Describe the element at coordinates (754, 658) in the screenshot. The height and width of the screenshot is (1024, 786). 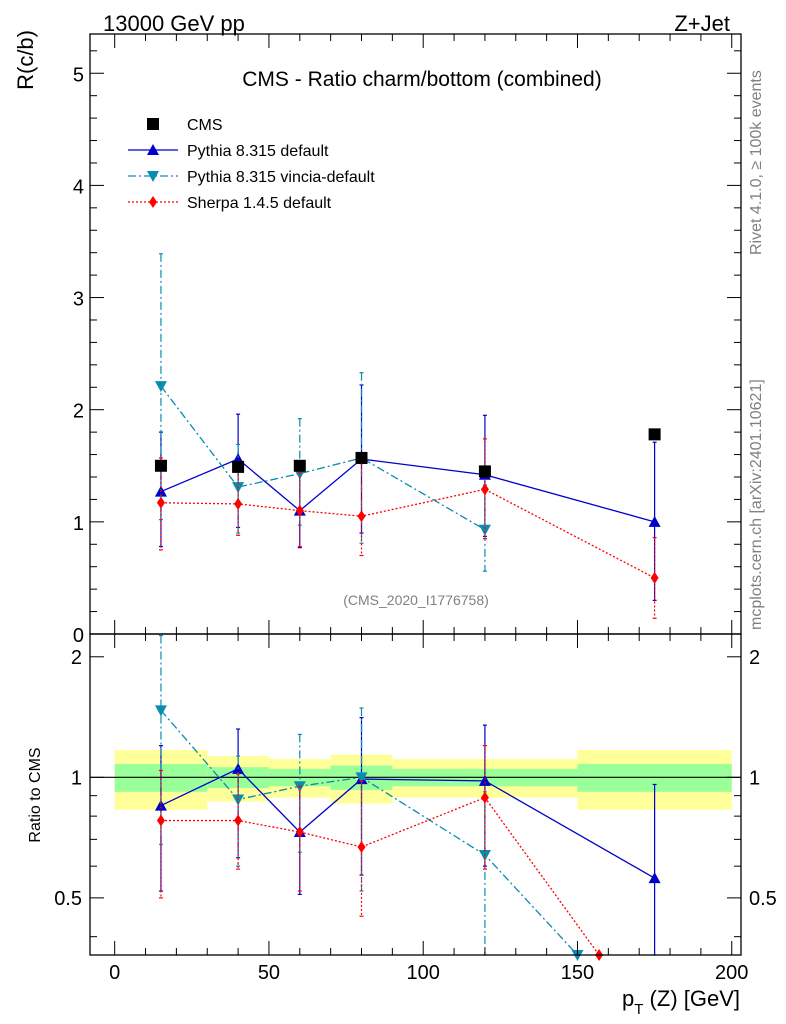
I see `ratio-y-tick-label-right: 2` at that location.